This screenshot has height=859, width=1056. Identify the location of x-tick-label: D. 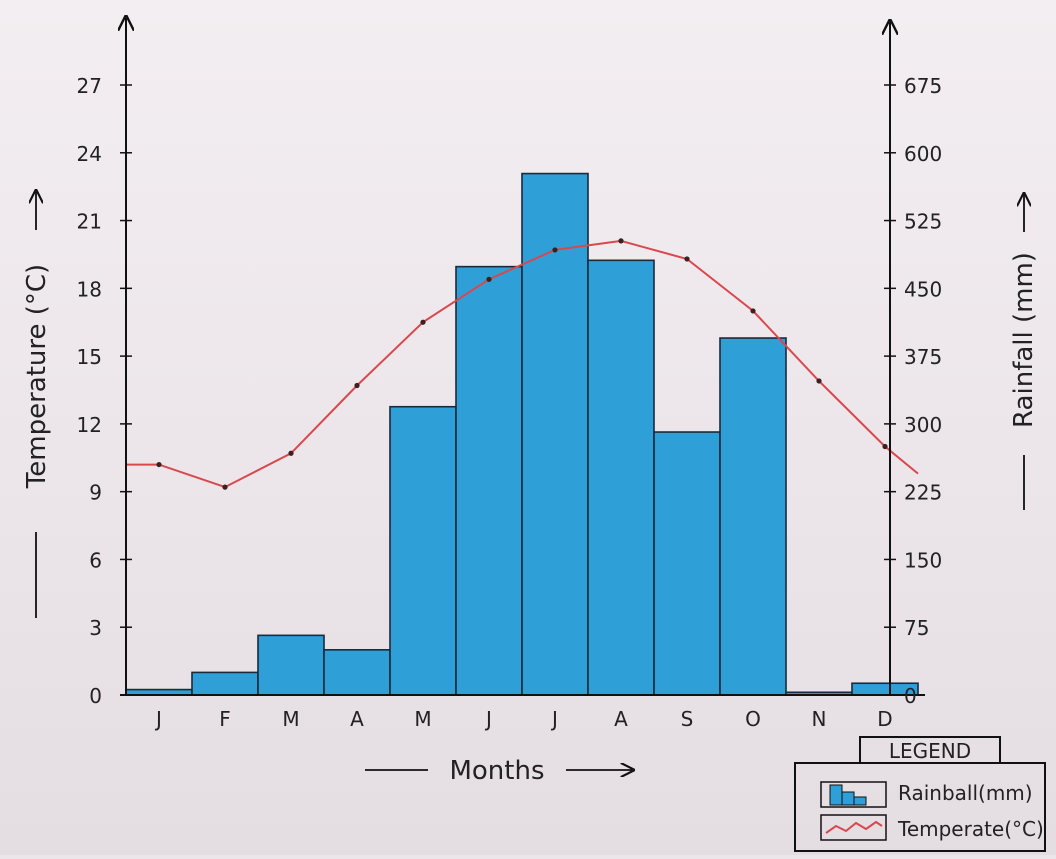
(884, 719).